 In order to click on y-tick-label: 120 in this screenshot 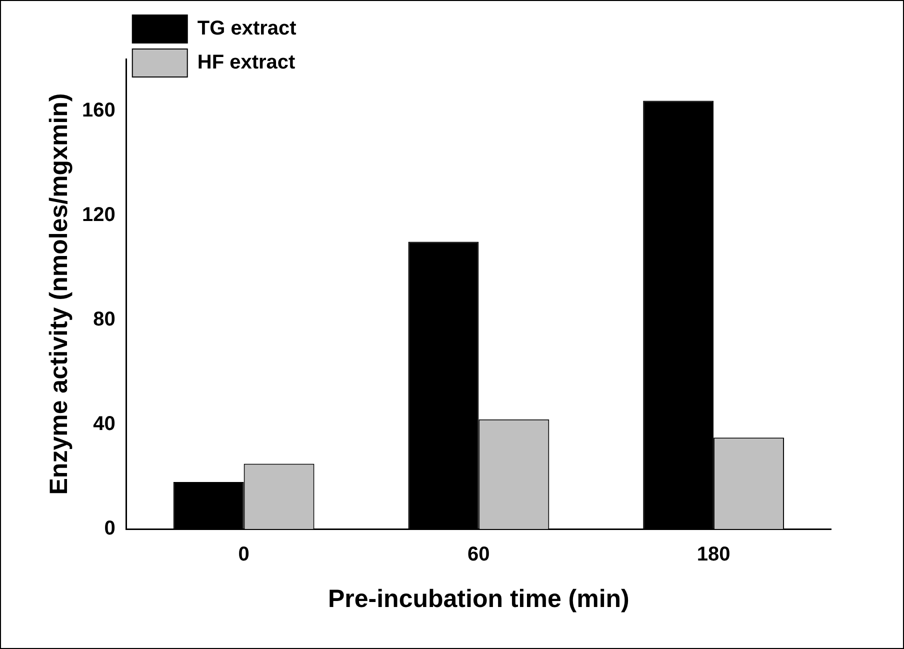, I will do `click(99, 215)`.